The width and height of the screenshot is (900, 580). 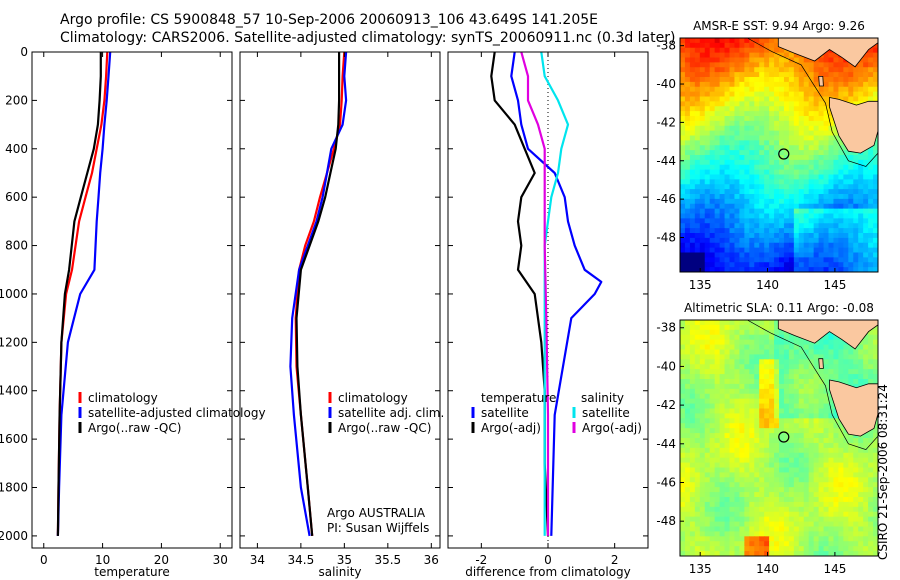 What do you see at coordinates (24, 52) in the screenshot?
I see `y-tick-label: 0` at bounding box center [24, 52].